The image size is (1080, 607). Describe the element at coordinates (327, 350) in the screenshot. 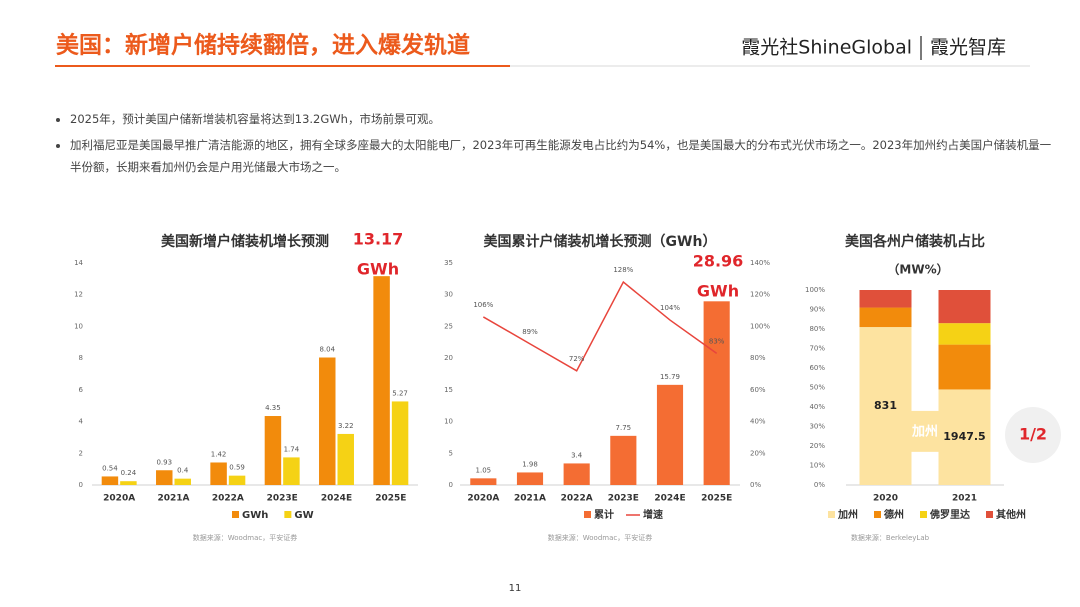

I see `data-label: 8.04` at that location.